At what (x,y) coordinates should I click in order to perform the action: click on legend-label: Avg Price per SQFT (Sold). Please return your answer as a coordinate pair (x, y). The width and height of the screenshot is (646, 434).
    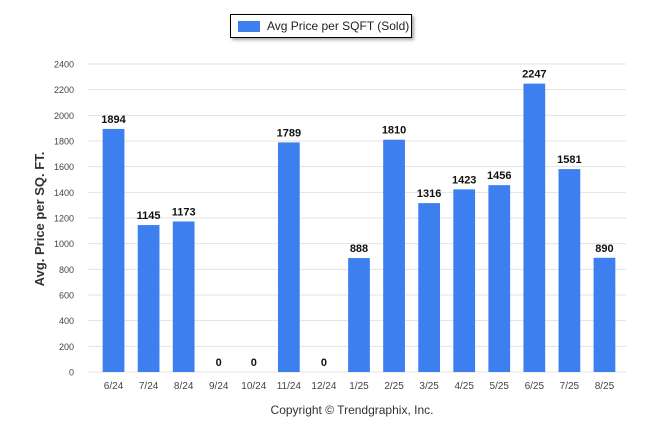
    Looking at the image, I should click on (338, 26).